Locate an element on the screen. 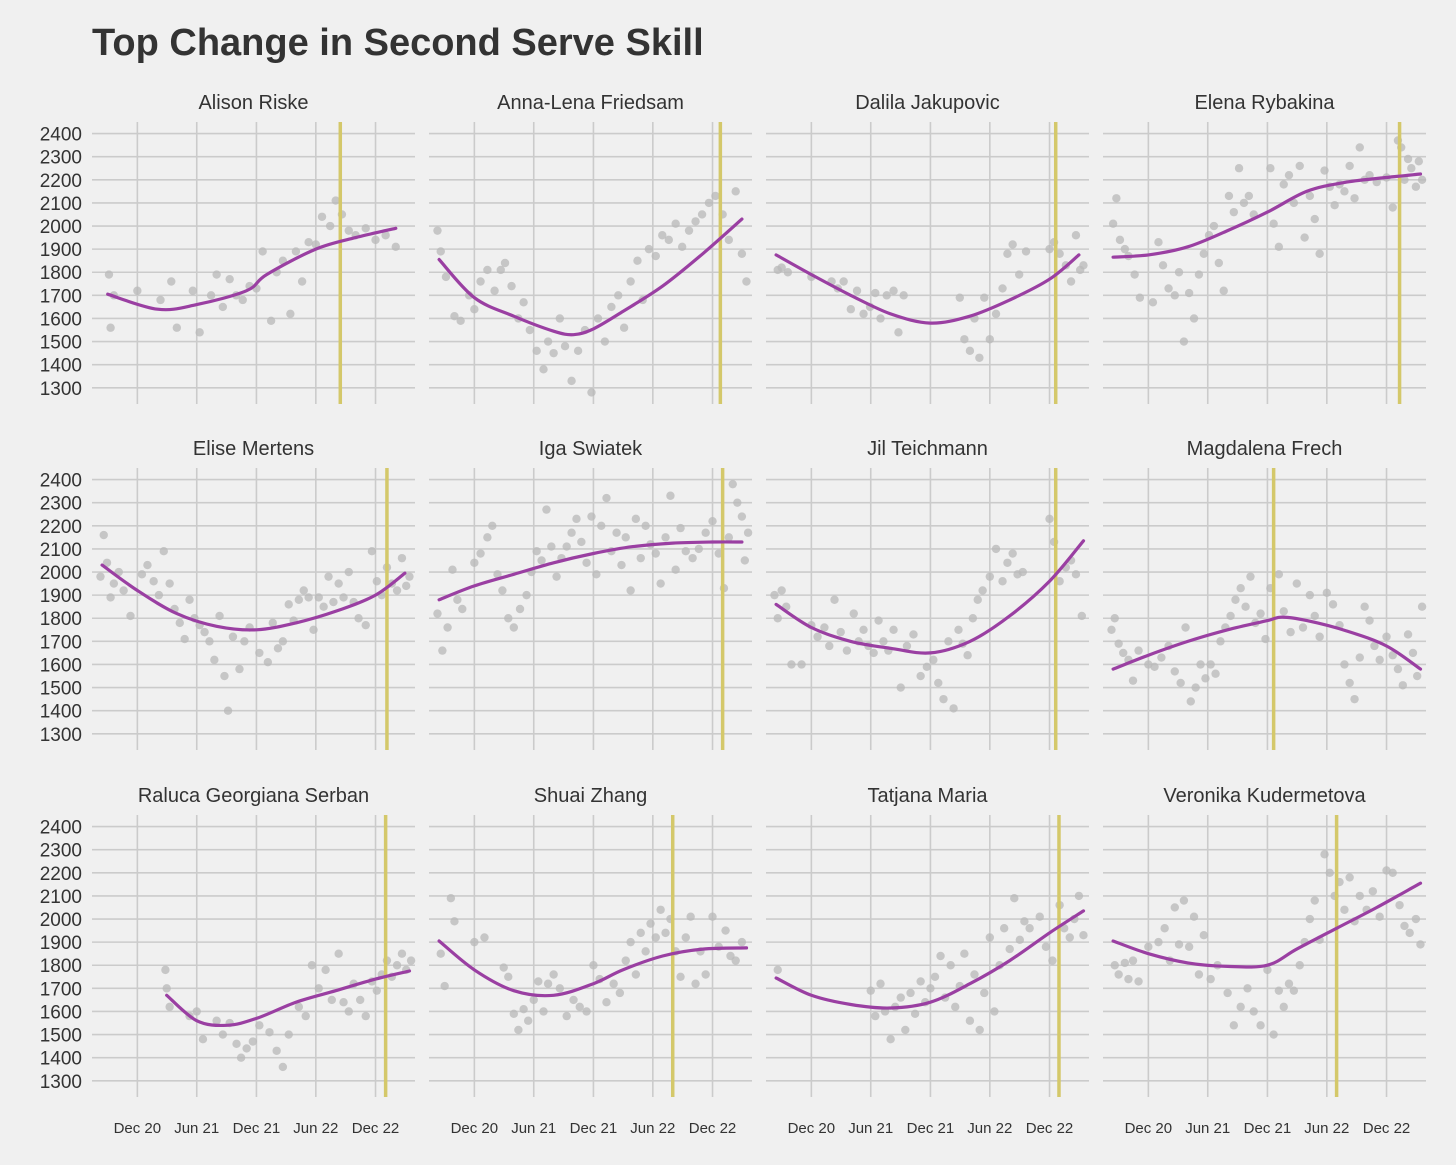 Image resolution: width=1456 pixels, height=1165 pixels. y-tick-label: 1500 is located at coordinates (61, 343).